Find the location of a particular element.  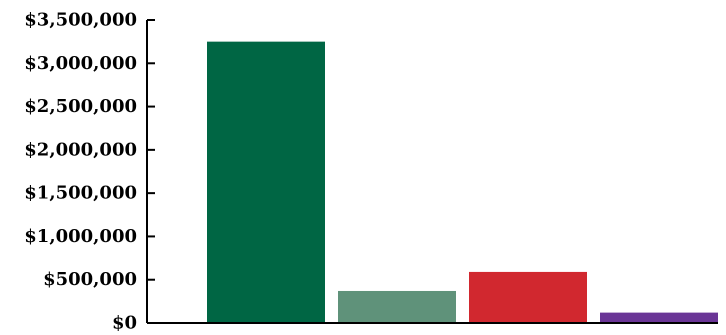

y-tick-label: $1,500,000 is located at coordinates (80, 193).